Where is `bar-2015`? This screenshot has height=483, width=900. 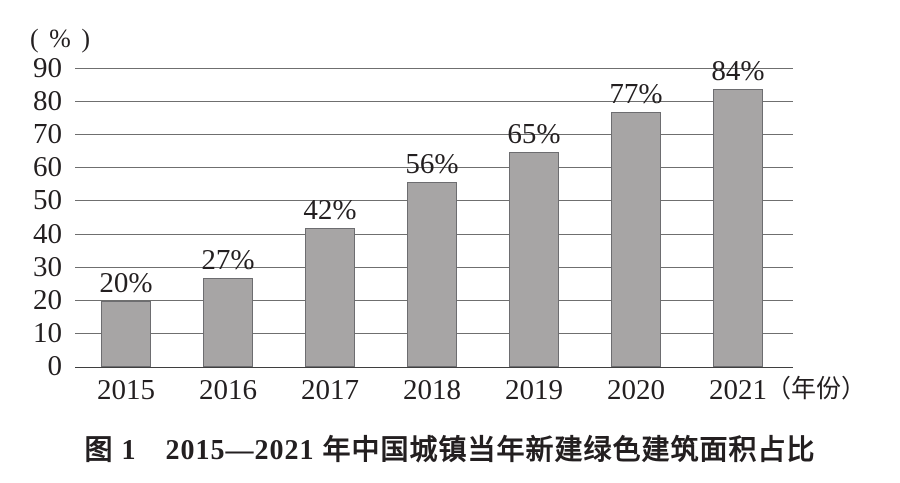
bar-2015 is located at coordinates (126, 334).